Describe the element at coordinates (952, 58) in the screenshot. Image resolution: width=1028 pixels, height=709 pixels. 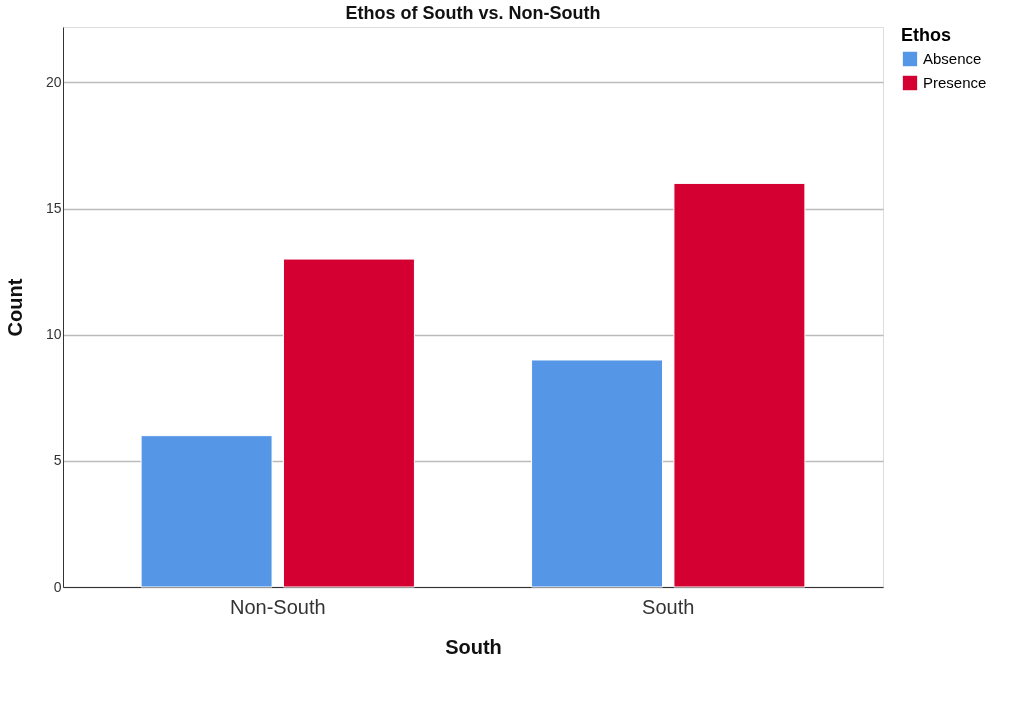
I see `legend-label: Absence` at that location.